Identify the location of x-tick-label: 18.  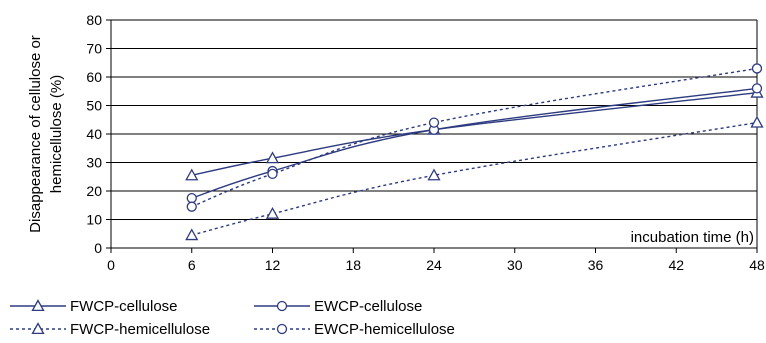
(353, 265).